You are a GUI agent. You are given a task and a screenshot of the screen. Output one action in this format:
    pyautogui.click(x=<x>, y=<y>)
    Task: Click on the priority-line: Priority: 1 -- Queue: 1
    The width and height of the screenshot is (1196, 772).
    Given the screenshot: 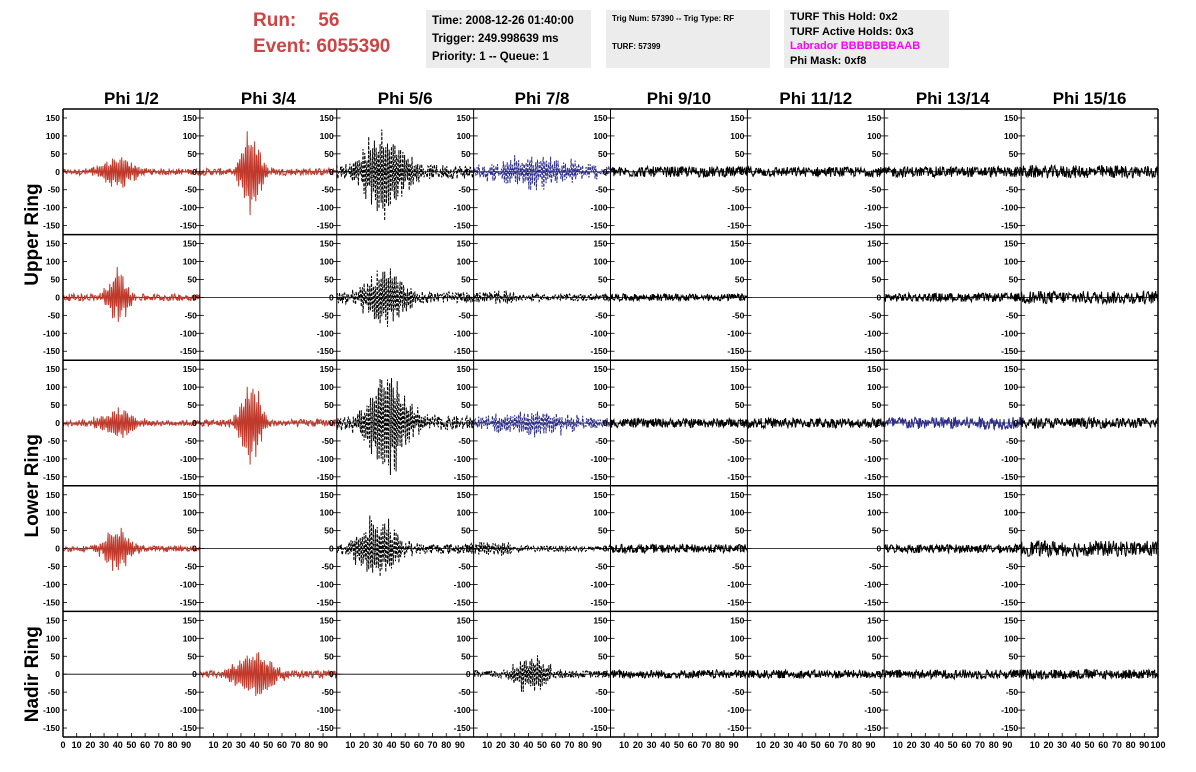 What is the action you would take?
    pyautogui.click(x=490, y=57)
    